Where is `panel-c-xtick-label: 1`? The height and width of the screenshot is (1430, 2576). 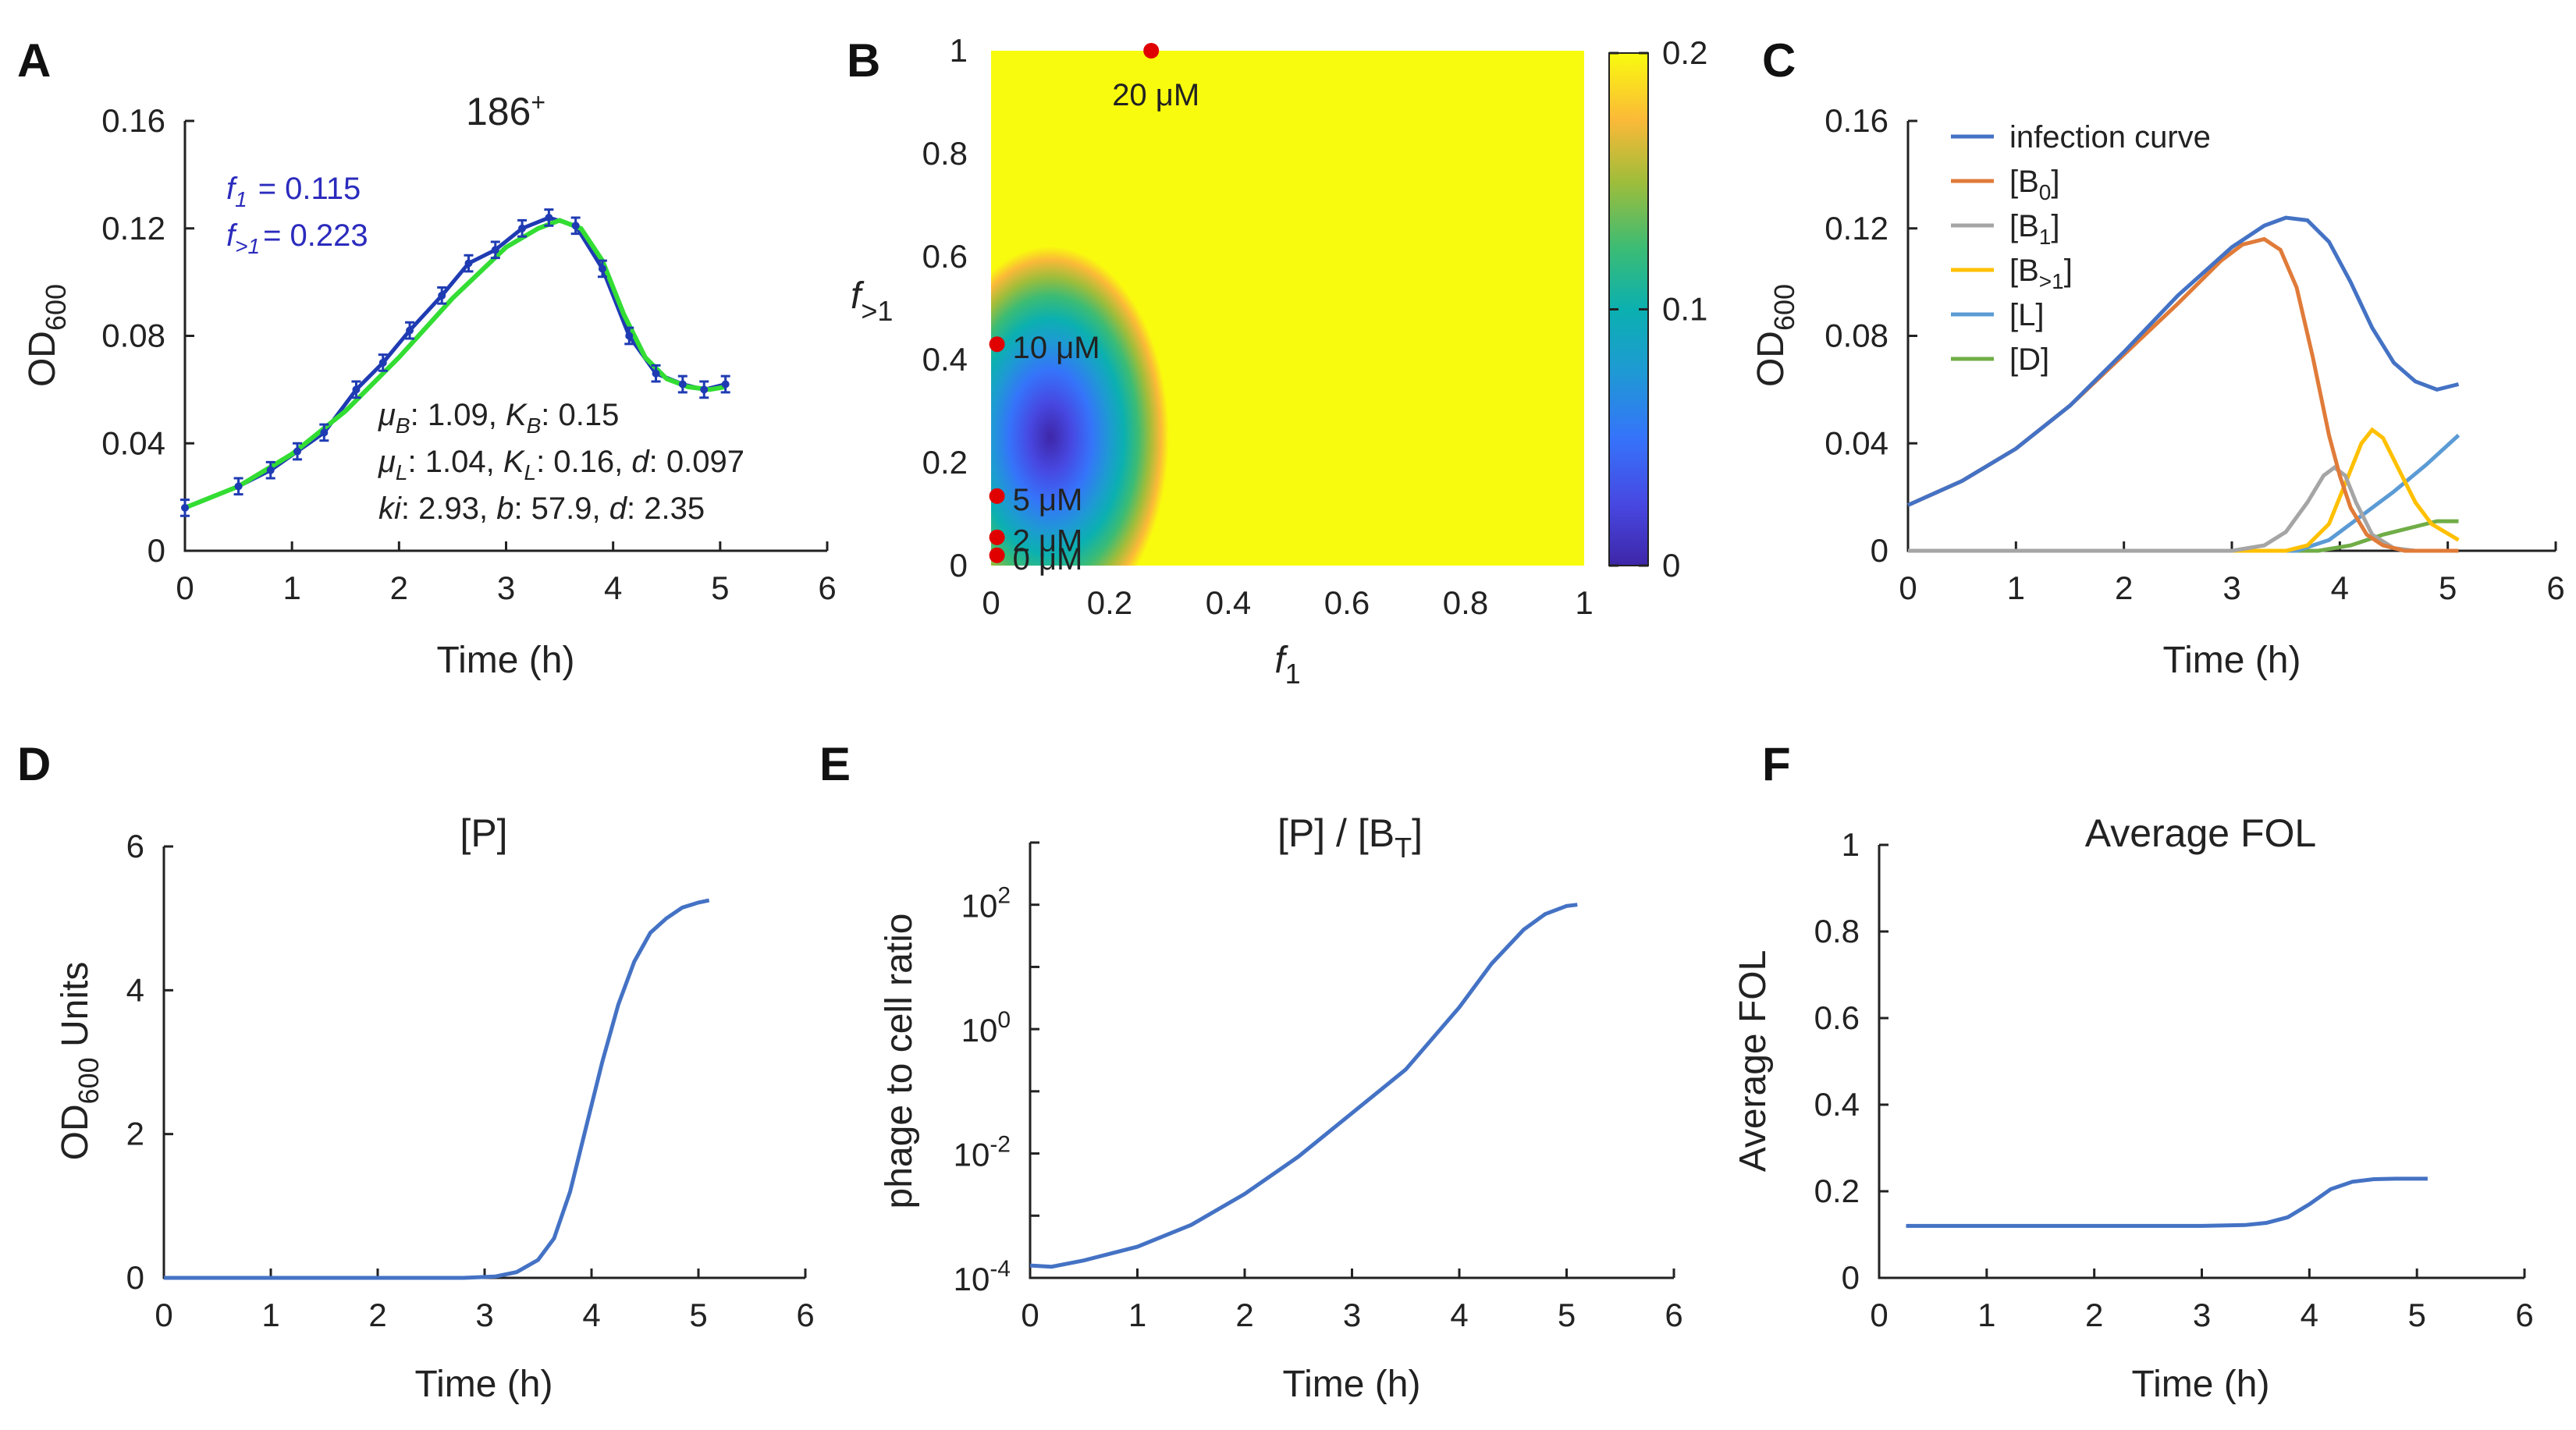 panel-c-xtick-label: 1 is located at coordinates (2016, 588).